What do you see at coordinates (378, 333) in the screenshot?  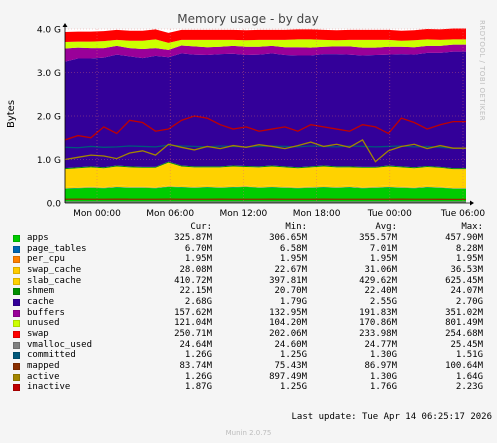 I see `legend-avg: 233.98M` at bounding box center [378, 333].